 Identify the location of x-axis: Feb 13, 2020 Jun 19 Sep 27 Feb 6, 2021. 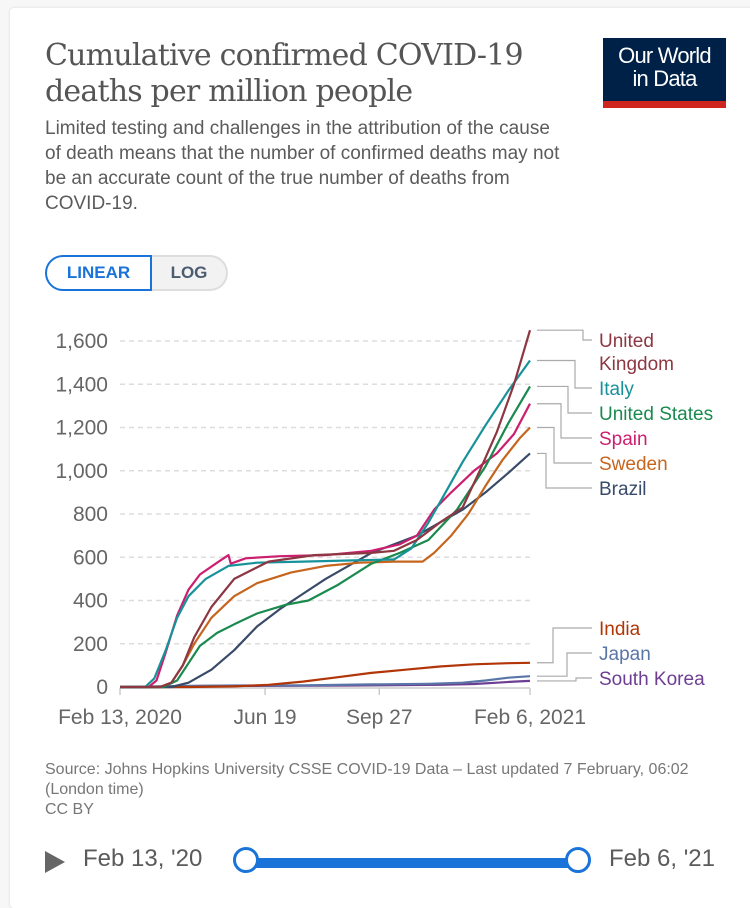
(322, 708).